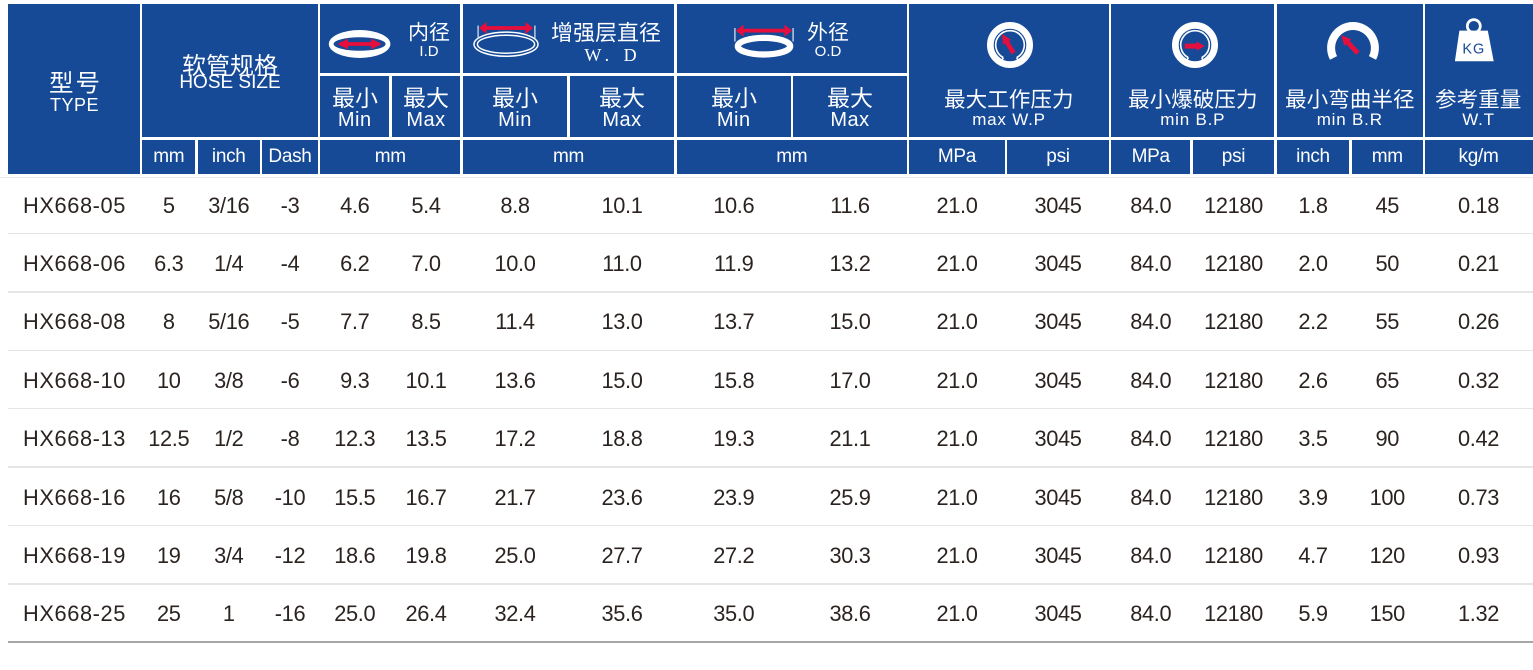  What do you see at coordinates (1473, 50) in the screenshot?
I see `svg-text: KG` at bounding box center [1473, 50].